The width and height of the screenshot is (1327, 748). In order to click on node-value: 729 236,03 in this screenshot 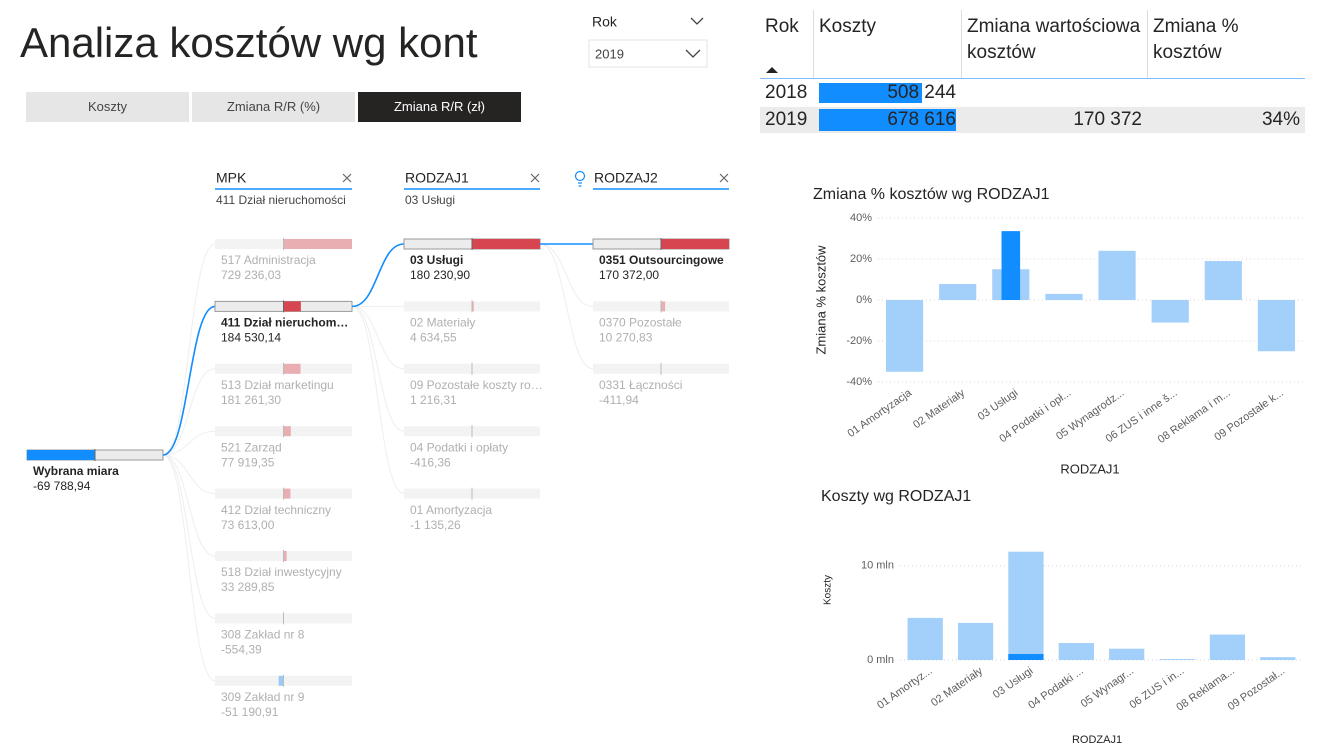, I will do `click(251, 275)`.